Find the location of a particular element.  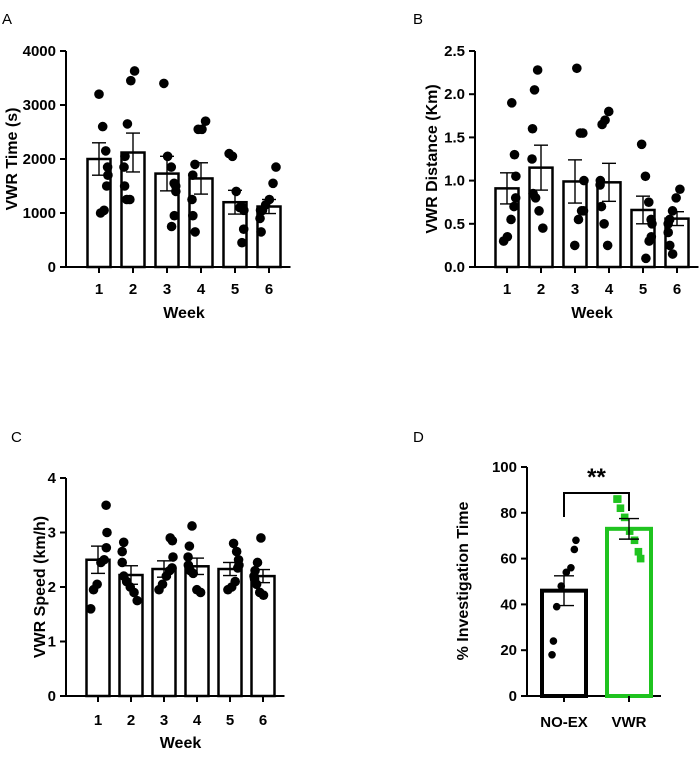

x-tick-label: NO-EX is located at coordinates (564, 722).